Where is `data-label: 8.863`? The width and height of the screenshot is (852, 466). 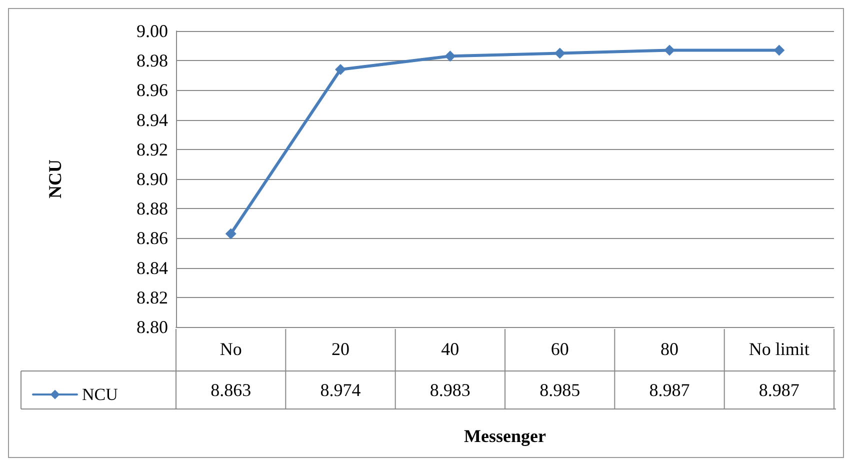
data-label: 8.863 is located at coordinates (231, 390).